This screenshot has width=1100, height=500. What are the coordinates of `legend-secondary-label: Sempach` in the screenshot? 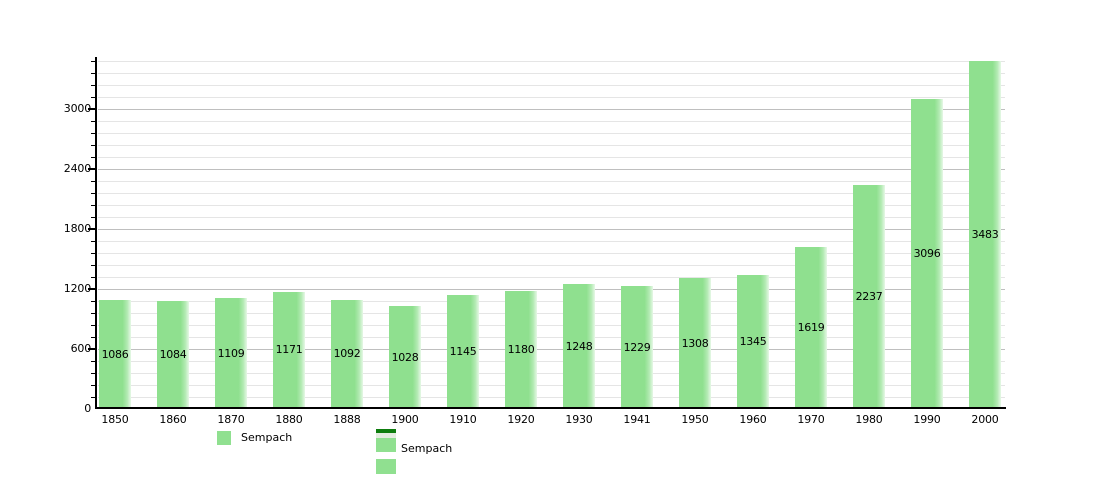 It's located at (427, 448).